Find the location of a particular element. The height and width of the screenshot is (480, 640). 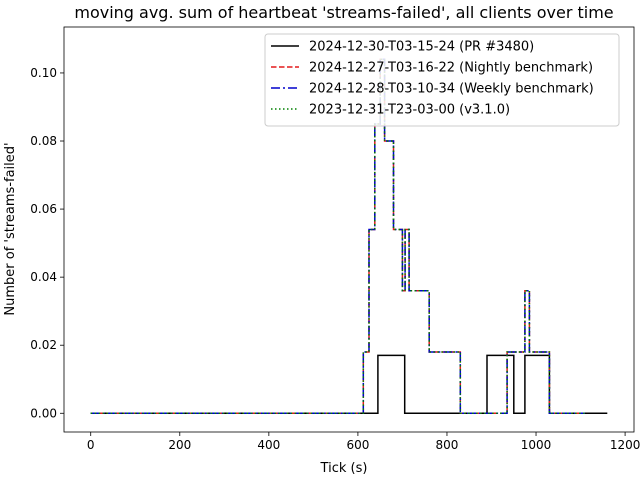

legend-label-3: 2024-12-28-T03-10-34 (Weekly benchmark) is located at coordinates (451, 89).